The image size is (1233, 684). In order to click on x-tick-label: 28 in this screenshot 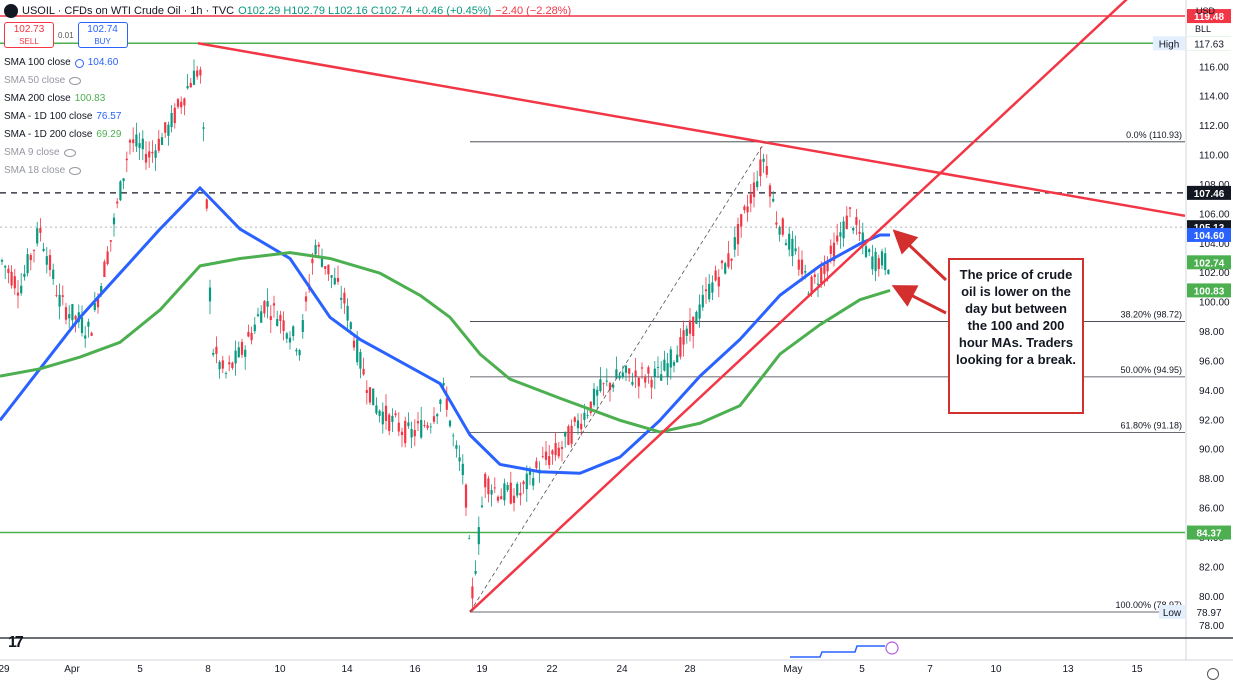, I will do `click(690, 669)`.